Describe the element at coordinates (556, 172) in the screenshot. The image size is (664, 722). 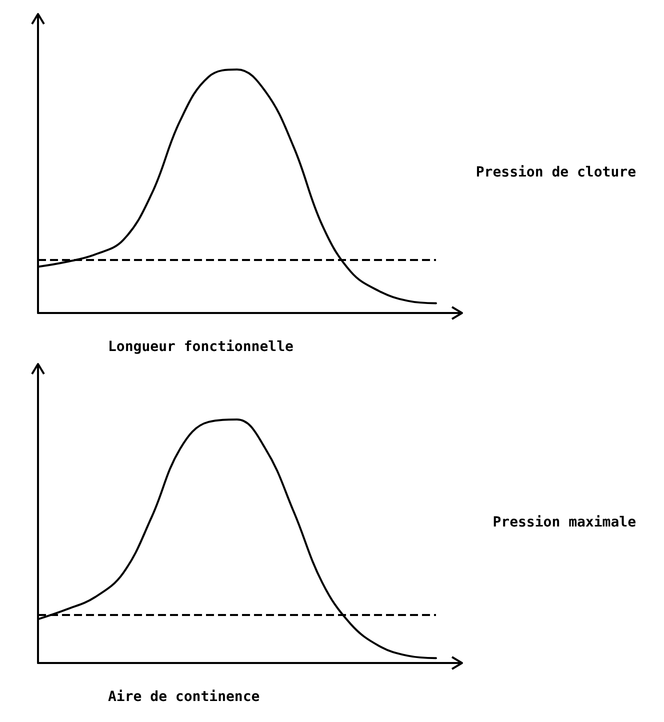
I see `text: Pression de cloture` at that location.